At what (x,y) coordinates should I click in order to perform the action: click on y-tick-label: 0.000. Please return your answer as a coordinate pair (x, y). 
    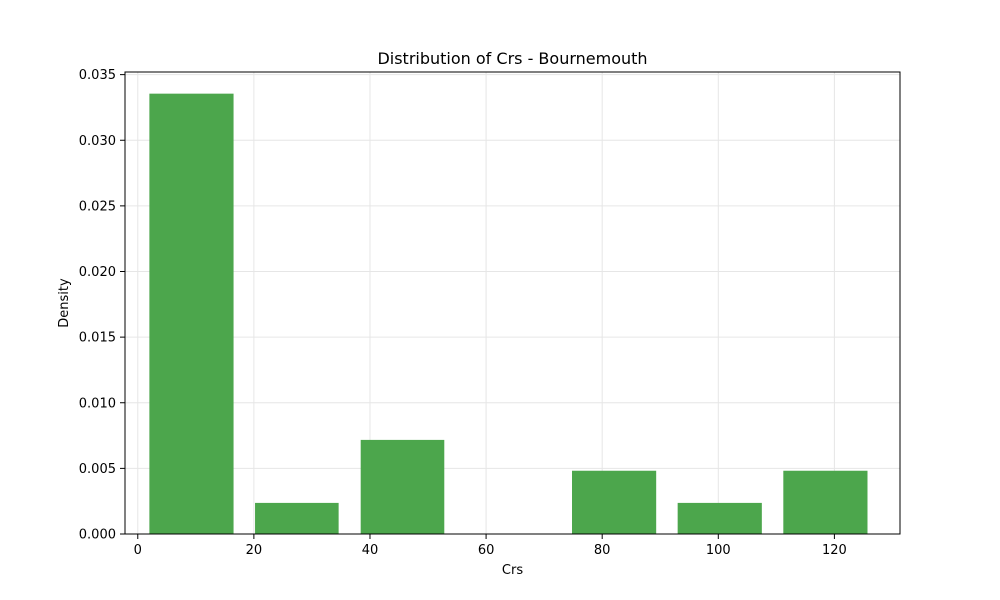
    Looking at the image, I should click on (97, 535).